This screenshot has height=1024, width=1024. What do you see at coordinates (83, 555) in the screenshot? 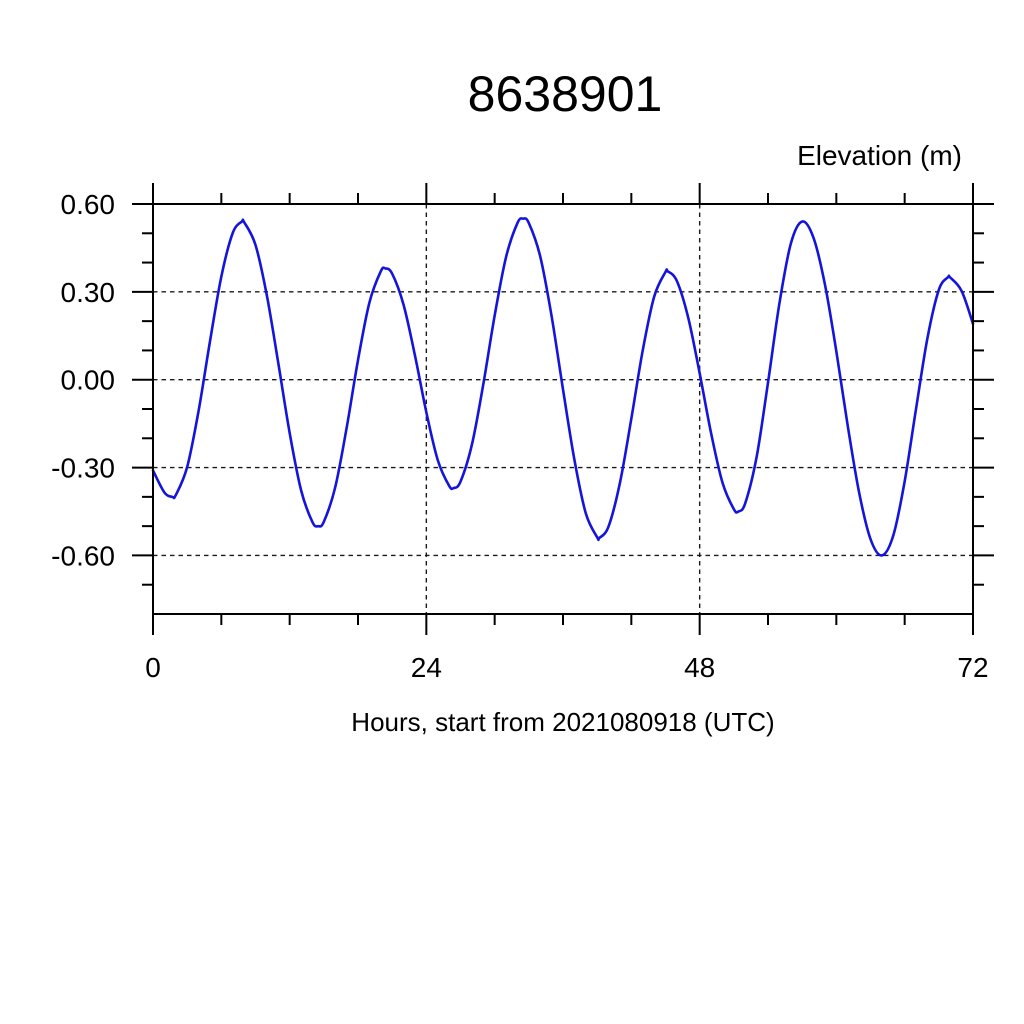
I see `y-tick-label: -0.60` at bounding box center [83, 555].